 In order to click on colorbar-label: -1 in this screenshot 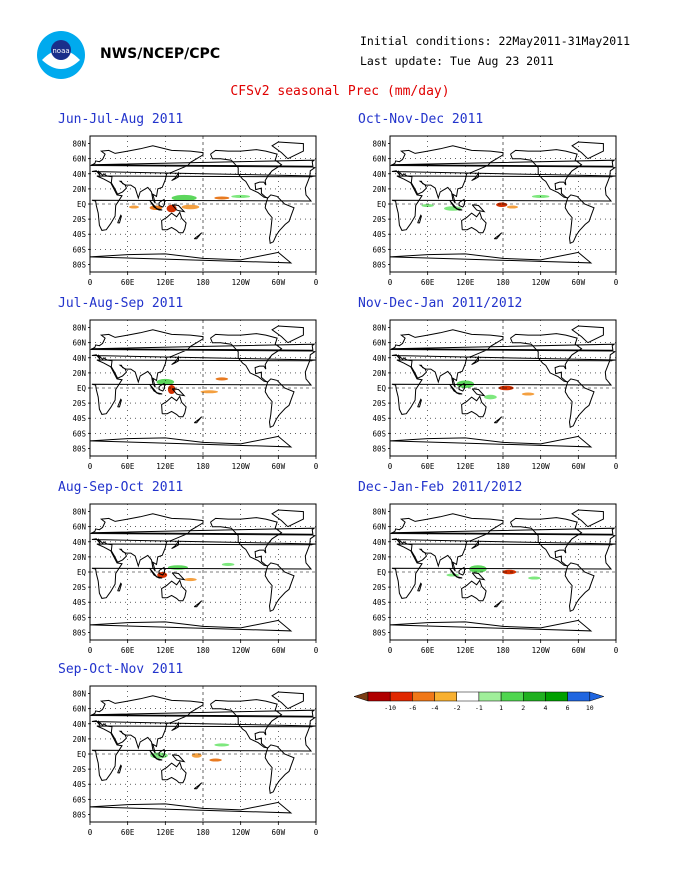, I will do `click(479, 708)`.